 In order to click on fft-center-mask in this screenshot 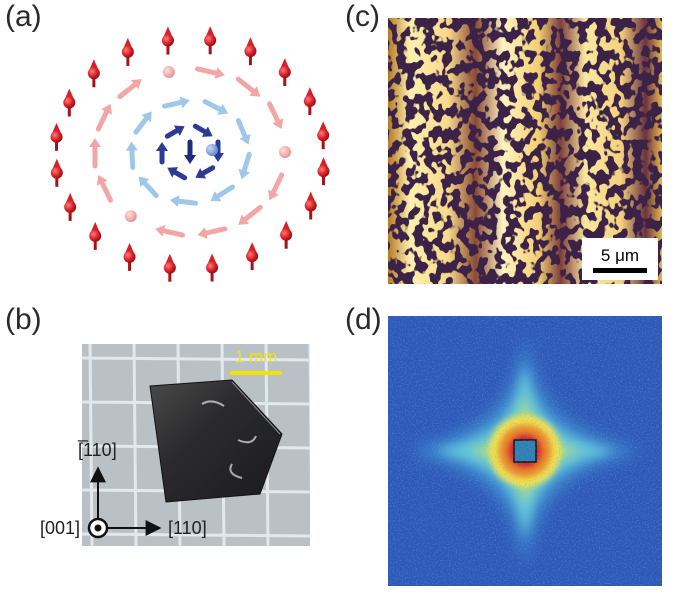, I will do `click(525, 451)`.